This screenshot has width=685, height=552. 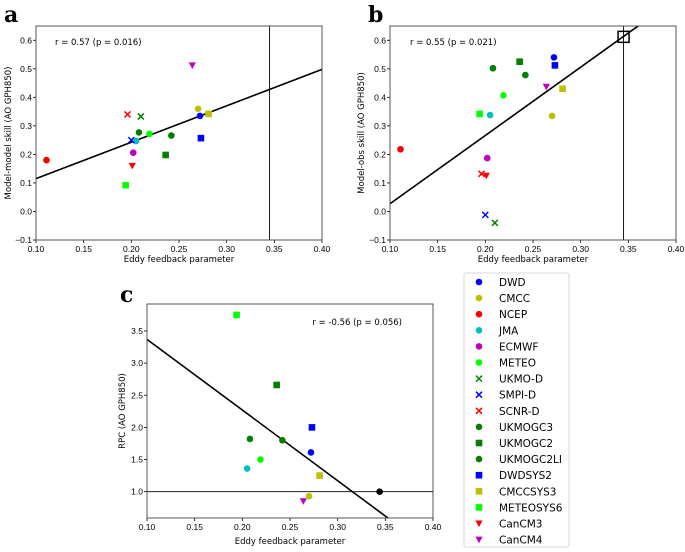 What do you see at coordinates (479, 475) in the screenshot?
I see `legend-marker-dwdsys2` at bounding box center [479, 475].